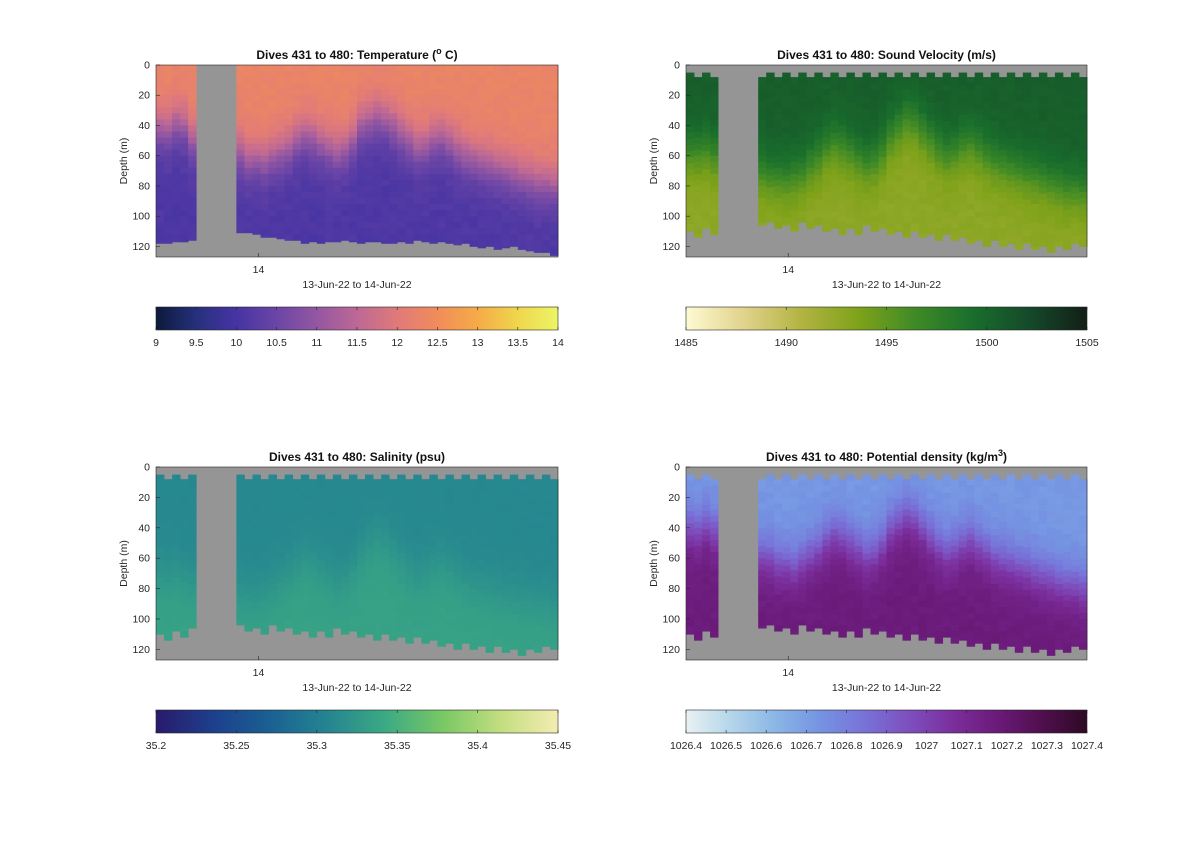 The image size is (1200, 851). I want to click on heatmap-cells, so click(887, 162).